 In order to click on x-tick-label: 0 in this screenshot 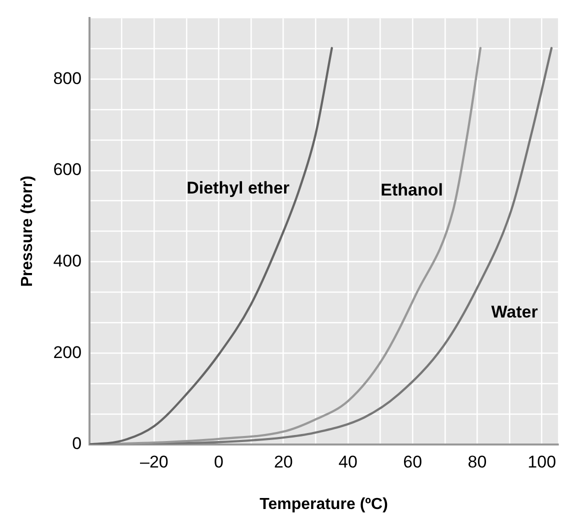, I will do `click(219, 462)`.